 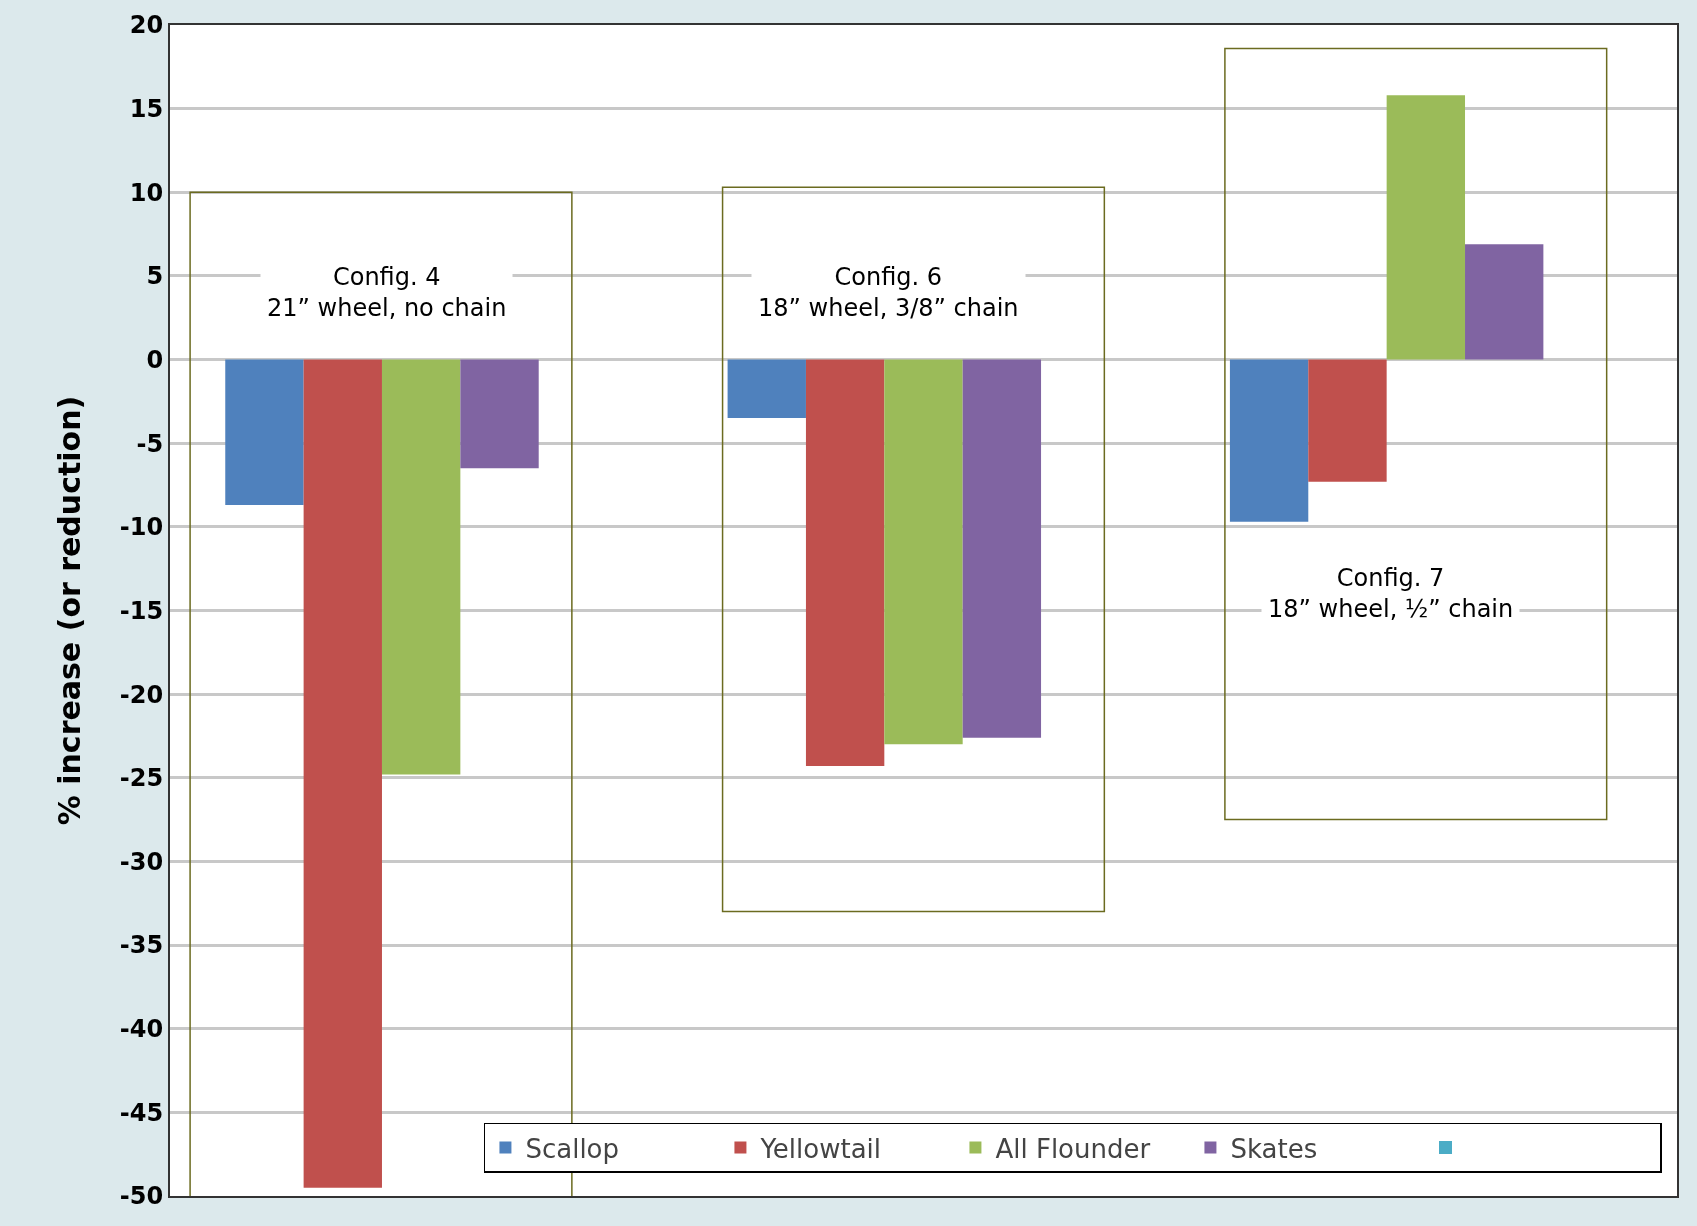 What do you see at coordinates (141, 861) in the screenshot?
I see `y-tick-label: -30` at bounding box center [141, 861].